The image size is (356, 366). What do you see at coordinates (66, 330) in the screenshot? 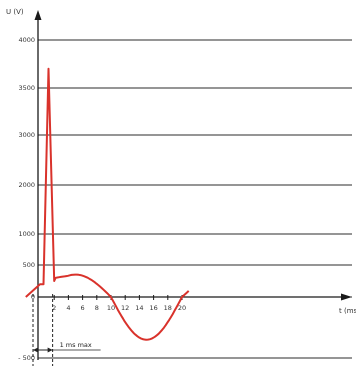
I see `annotation: 1 ms max` at bounding box center [66, 330].